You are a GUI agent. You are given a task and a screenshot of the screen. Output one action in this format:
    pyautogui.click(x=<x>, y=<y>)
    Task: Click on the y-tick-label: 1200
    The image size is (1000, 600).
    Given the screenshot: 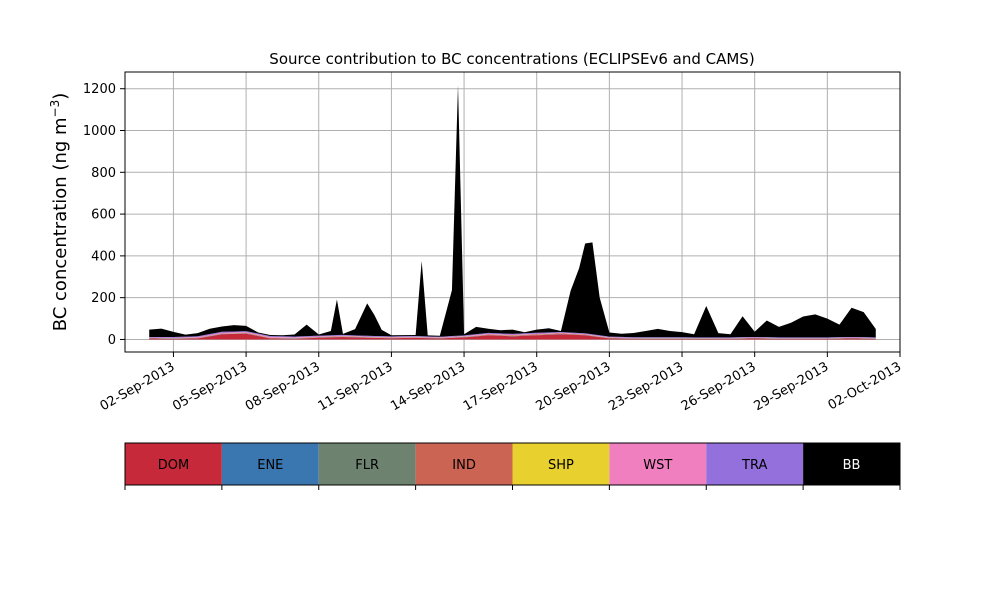 What is the action you would take?
    pyautogui.click(x=99, y=89)
    